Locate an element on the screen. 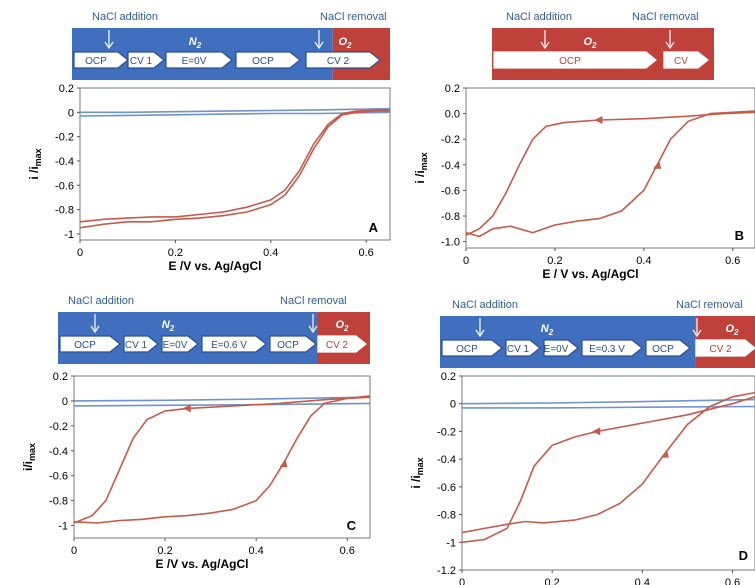 The width and height of the screenshot is (755, 585). y-tick-label: -1 is located at coordinates (451, 543).